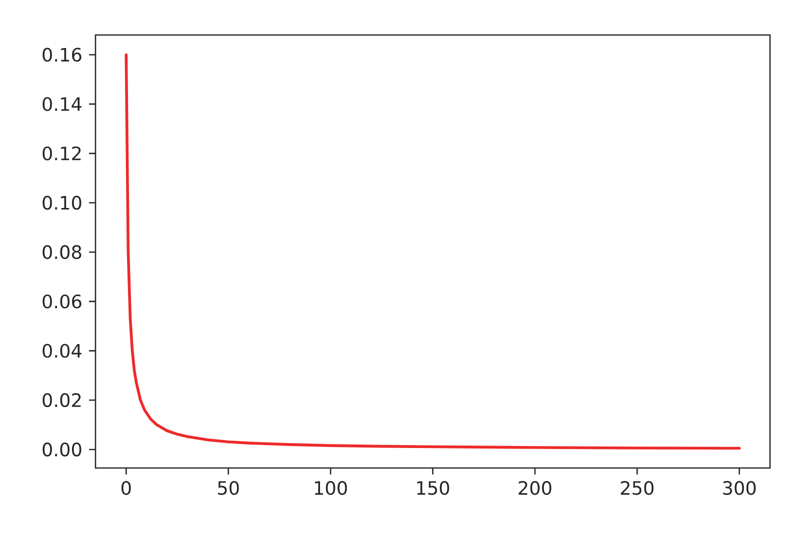 Image resolution: width=808 pixels, height=538 pixels. What do you see at coordinates (228, 488) in the screenshot?
I see `x-tick-label: 50` at bounding box center [228, 488].